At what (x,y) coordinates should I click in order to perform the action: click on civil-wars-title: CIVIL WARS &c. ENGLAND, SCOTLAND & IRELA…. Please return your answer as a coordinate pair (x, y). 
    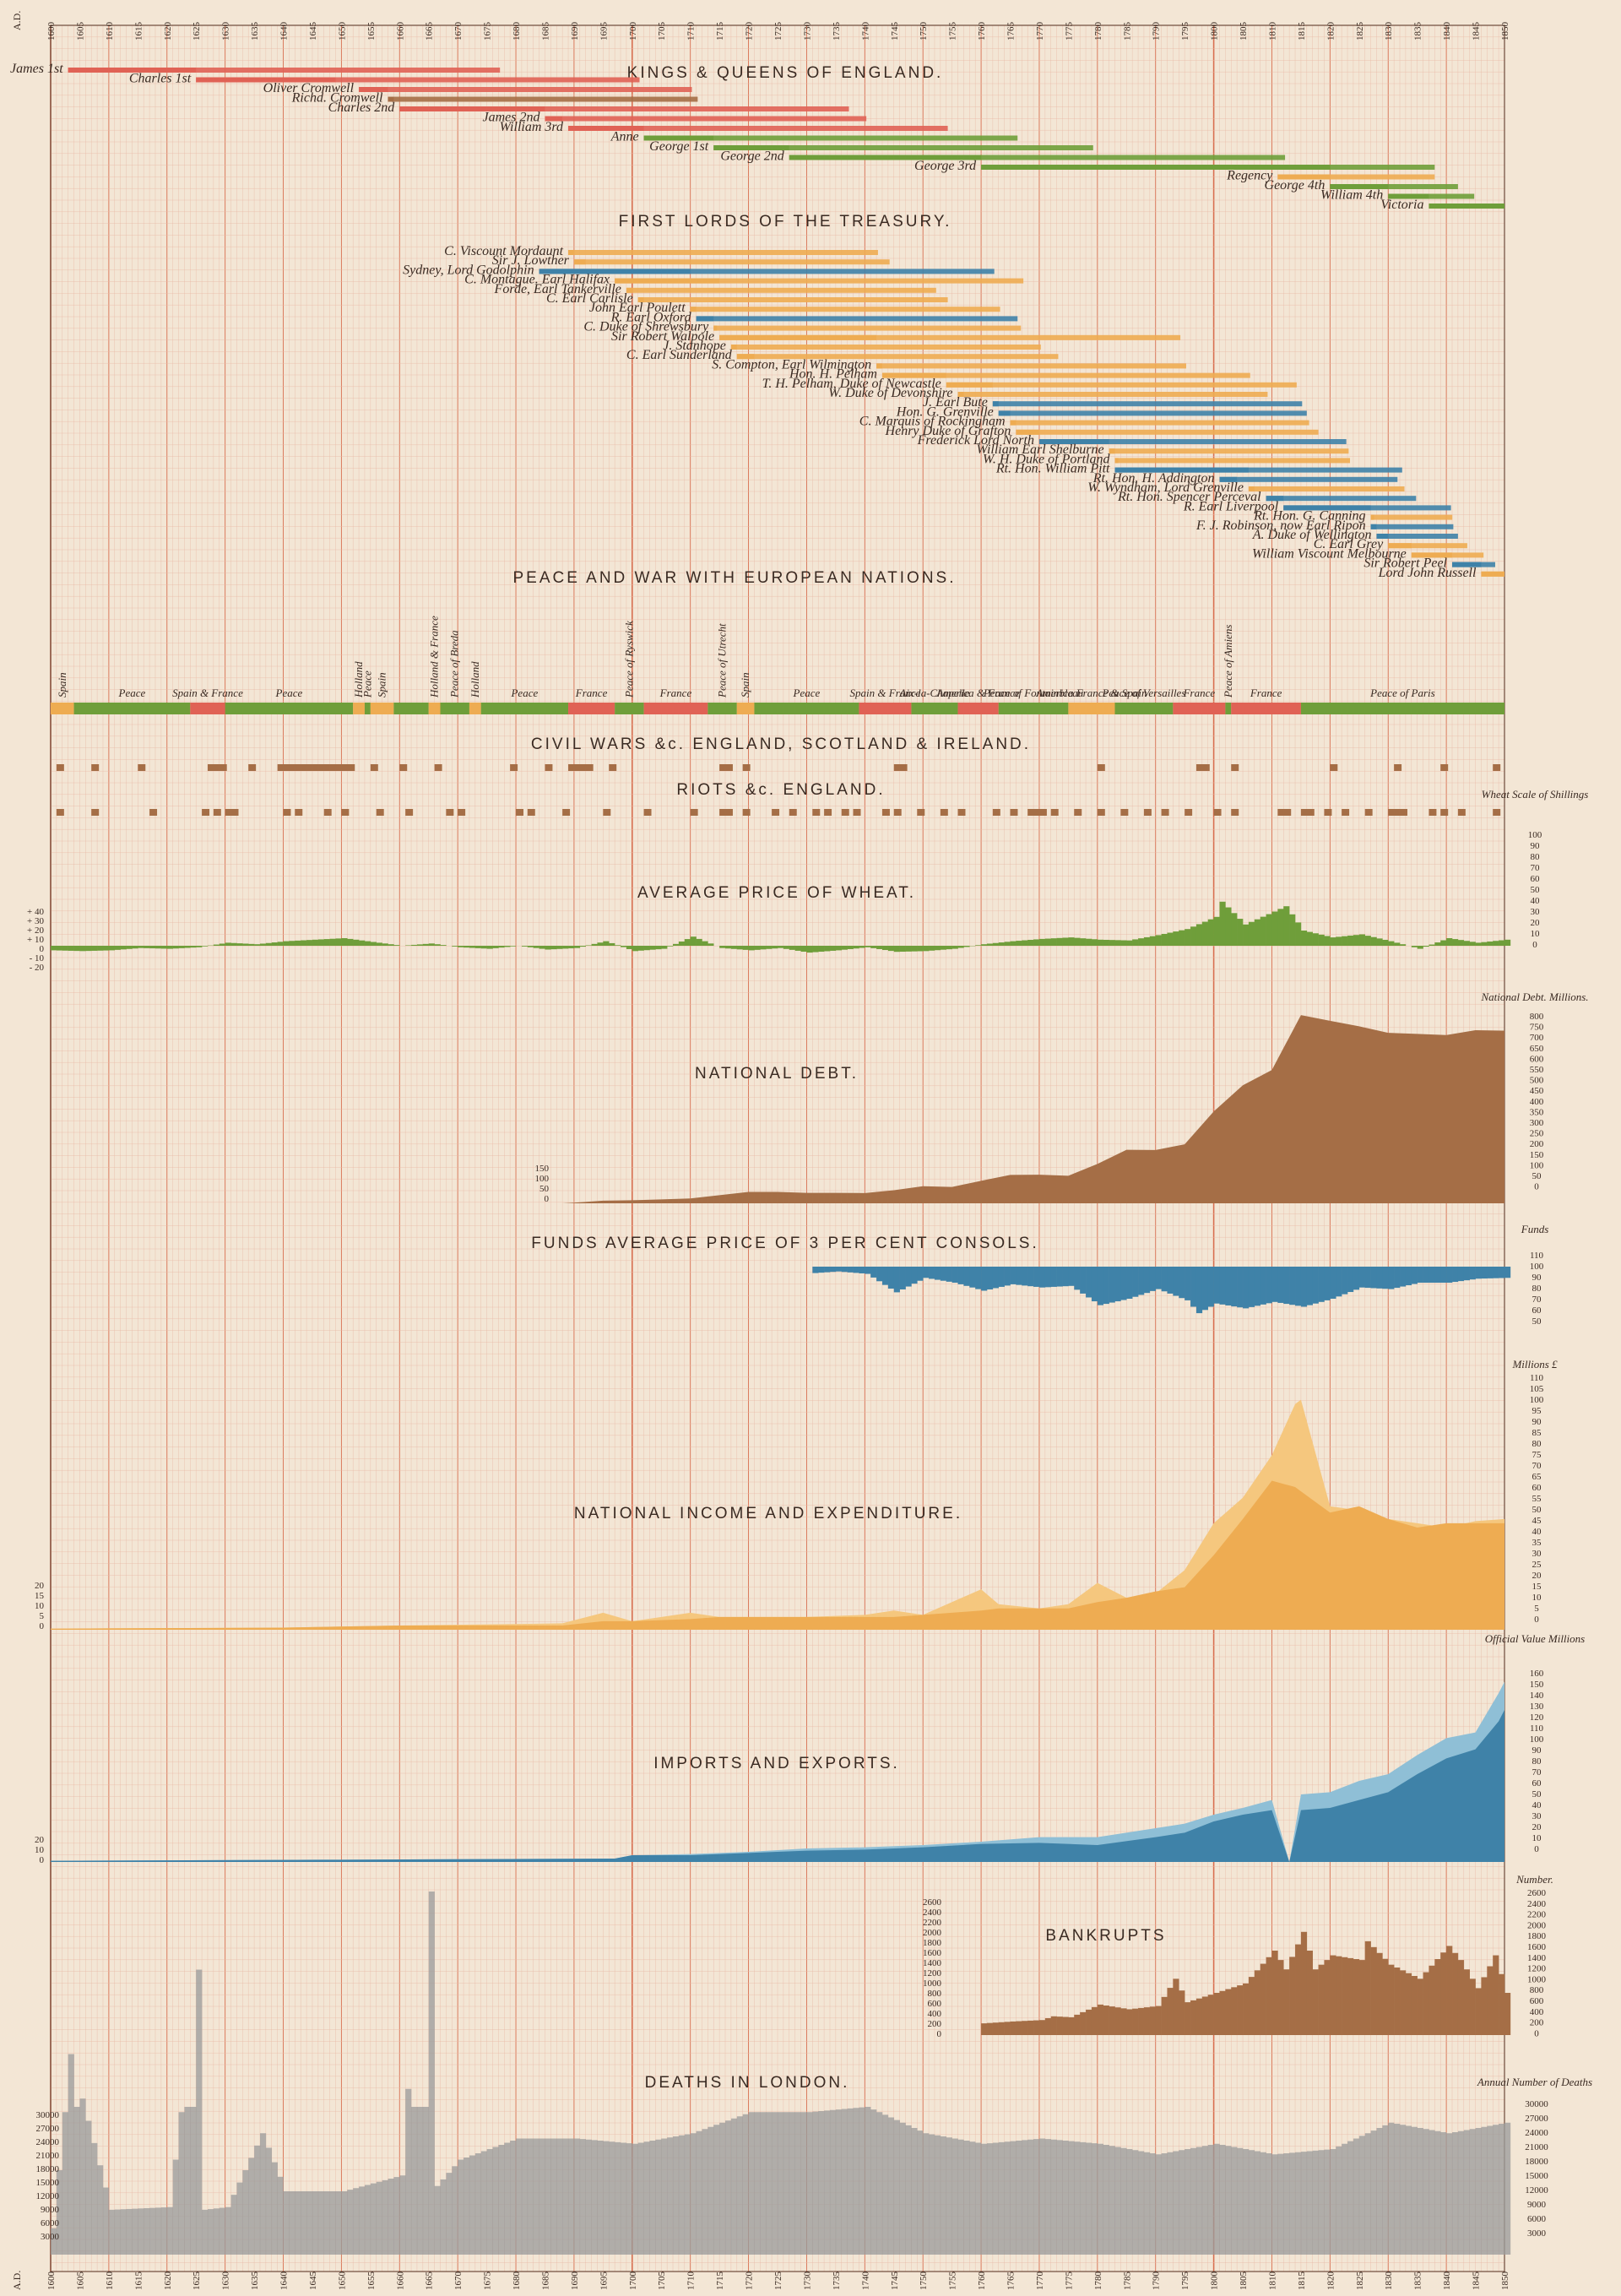
    Looking at the image, I should click on (781, 744).